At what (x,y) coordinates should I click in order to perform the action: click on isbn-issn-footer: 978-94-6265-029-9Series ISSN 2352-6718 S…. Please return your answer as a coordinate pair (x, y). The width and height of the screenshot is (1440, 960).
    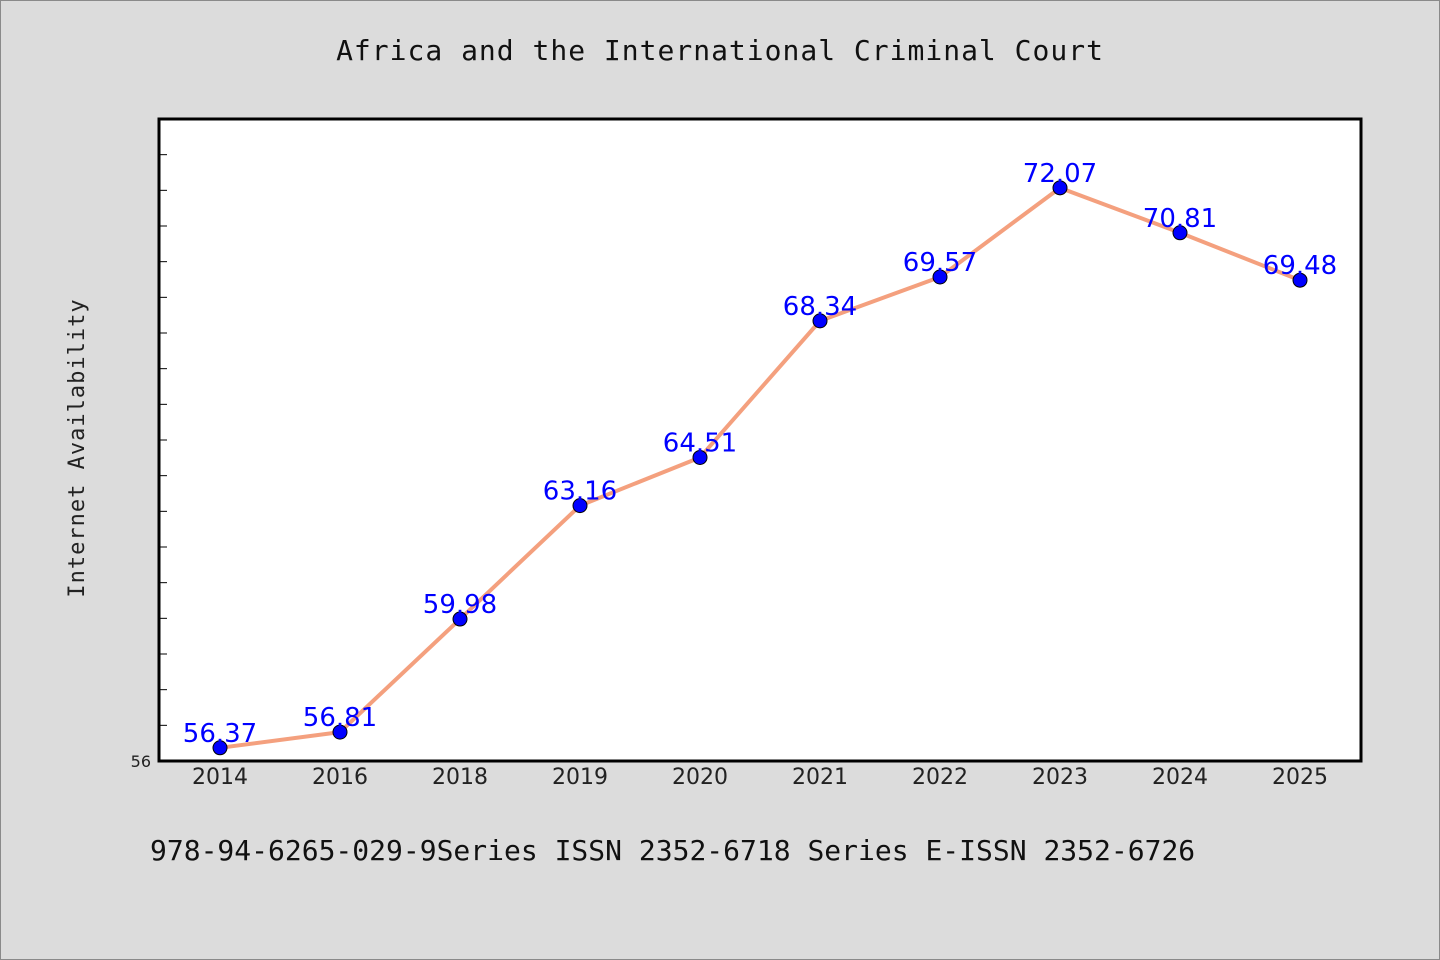
    Looking at the image, I should click on (673, 850).